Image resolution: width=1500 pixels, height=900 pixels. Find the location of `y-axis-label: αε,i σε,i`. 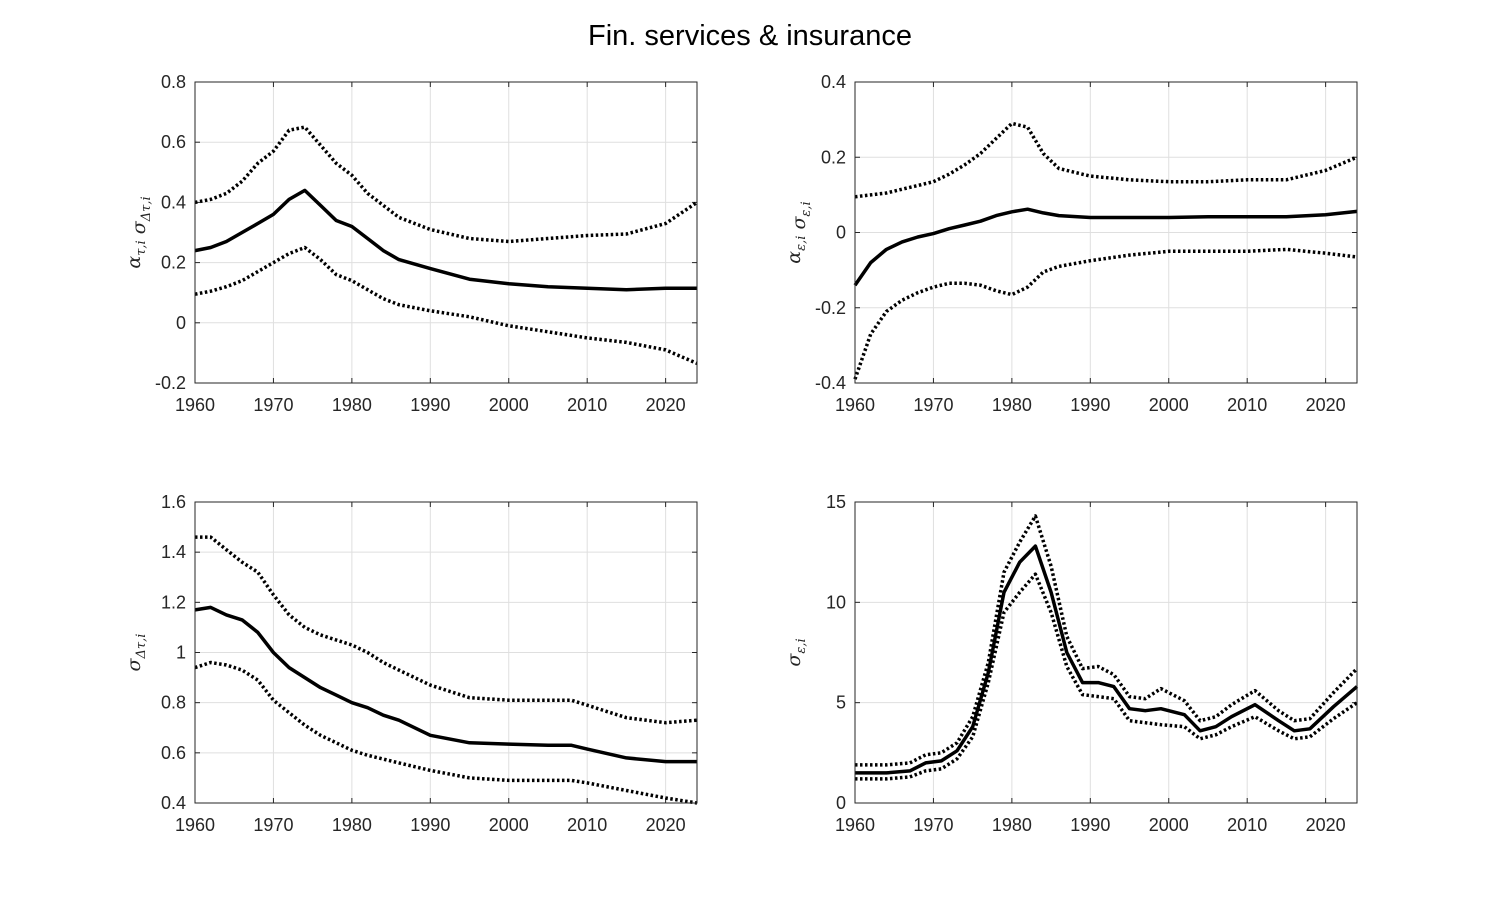

y-axis-label: αε,i σε,i is located at coordinates (798, 232).